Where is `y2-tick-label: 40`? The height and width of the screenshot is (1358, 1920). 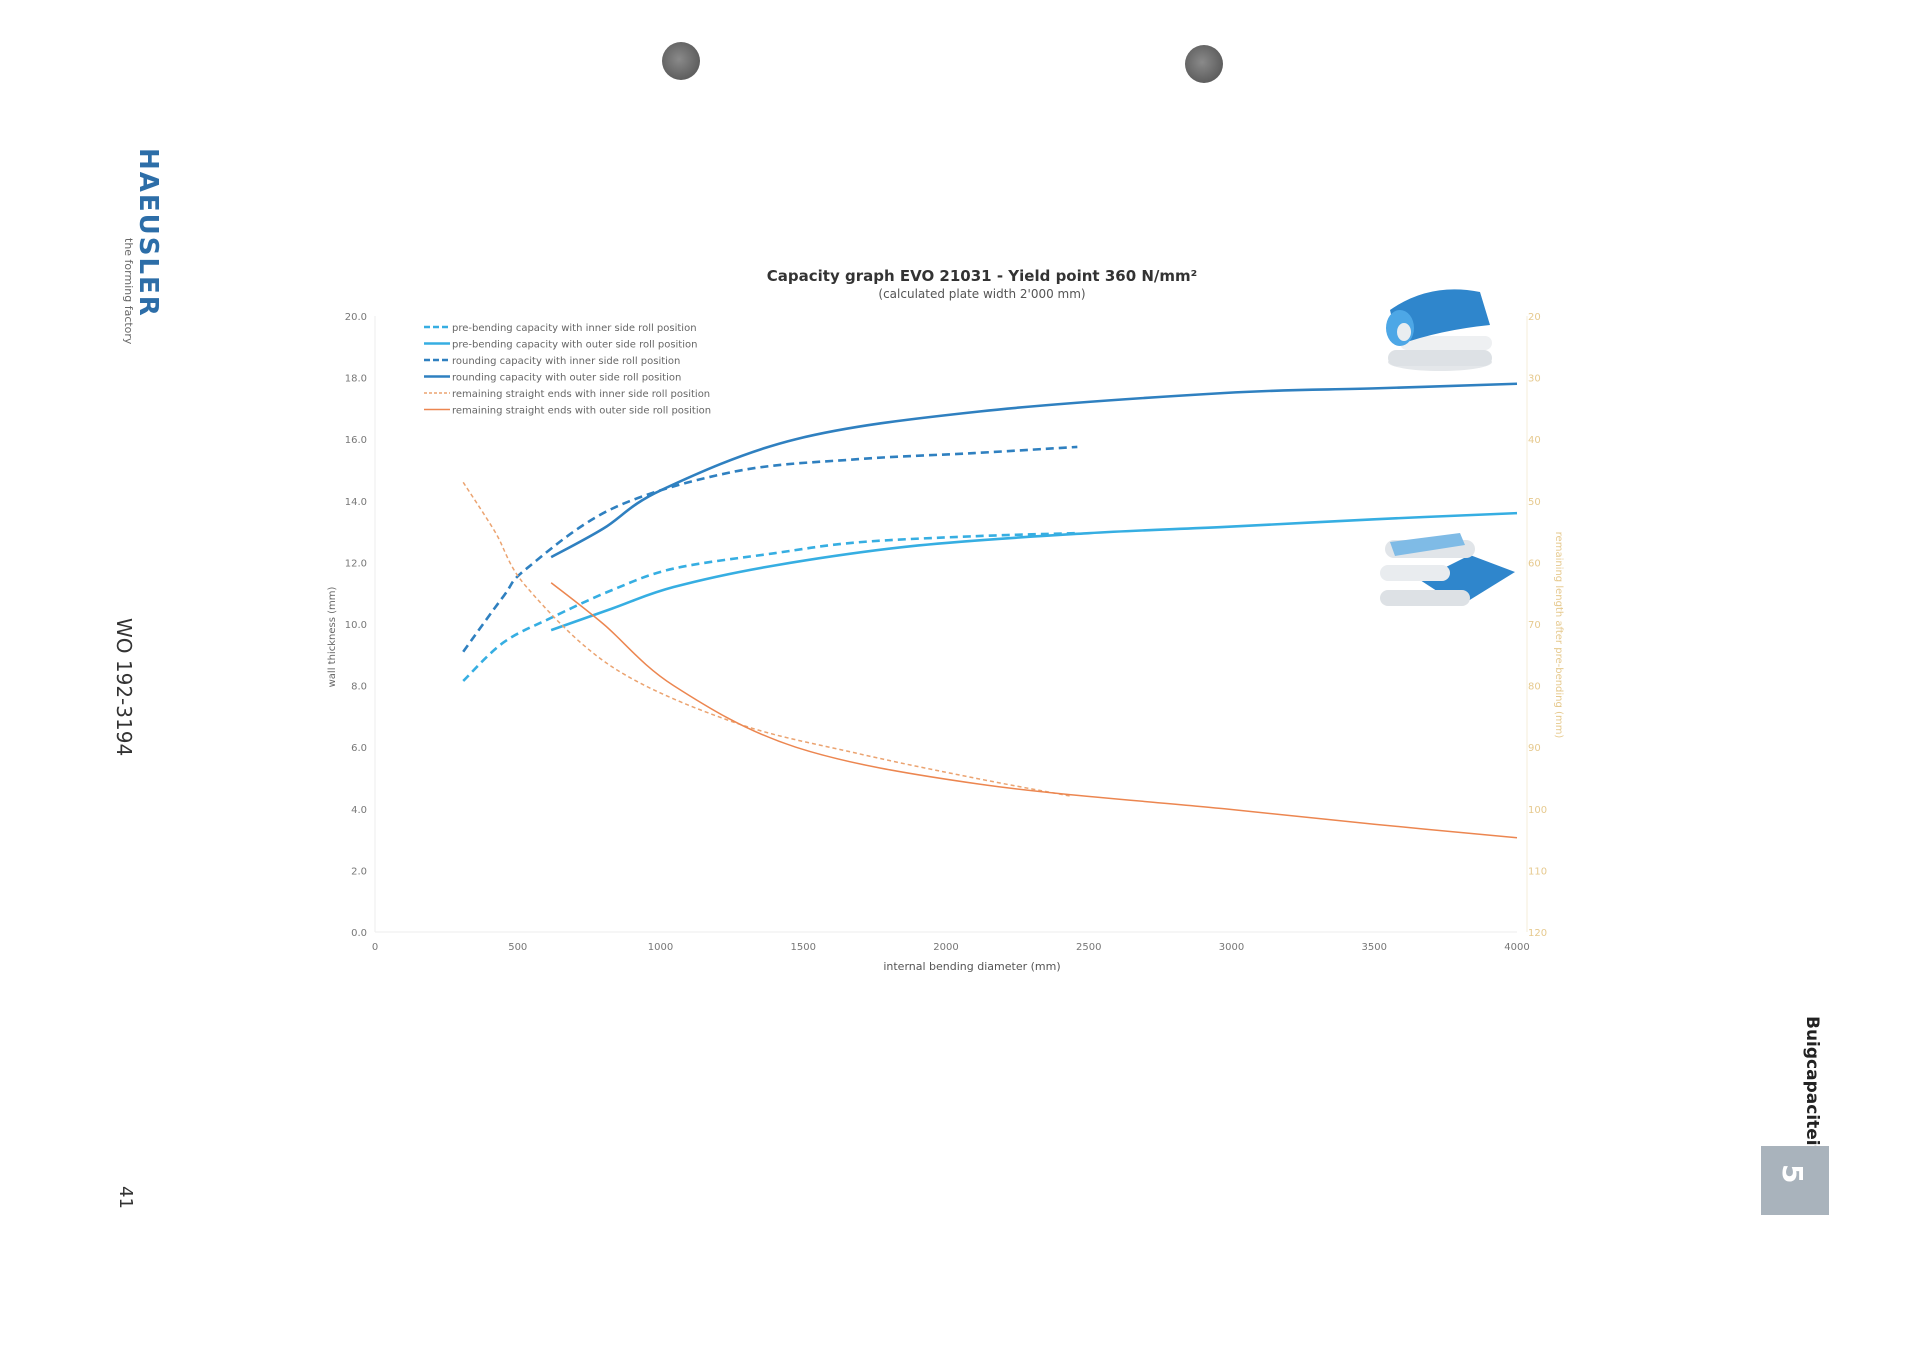
y2-tick-label: 40 is located at coordinates (1534, 440).